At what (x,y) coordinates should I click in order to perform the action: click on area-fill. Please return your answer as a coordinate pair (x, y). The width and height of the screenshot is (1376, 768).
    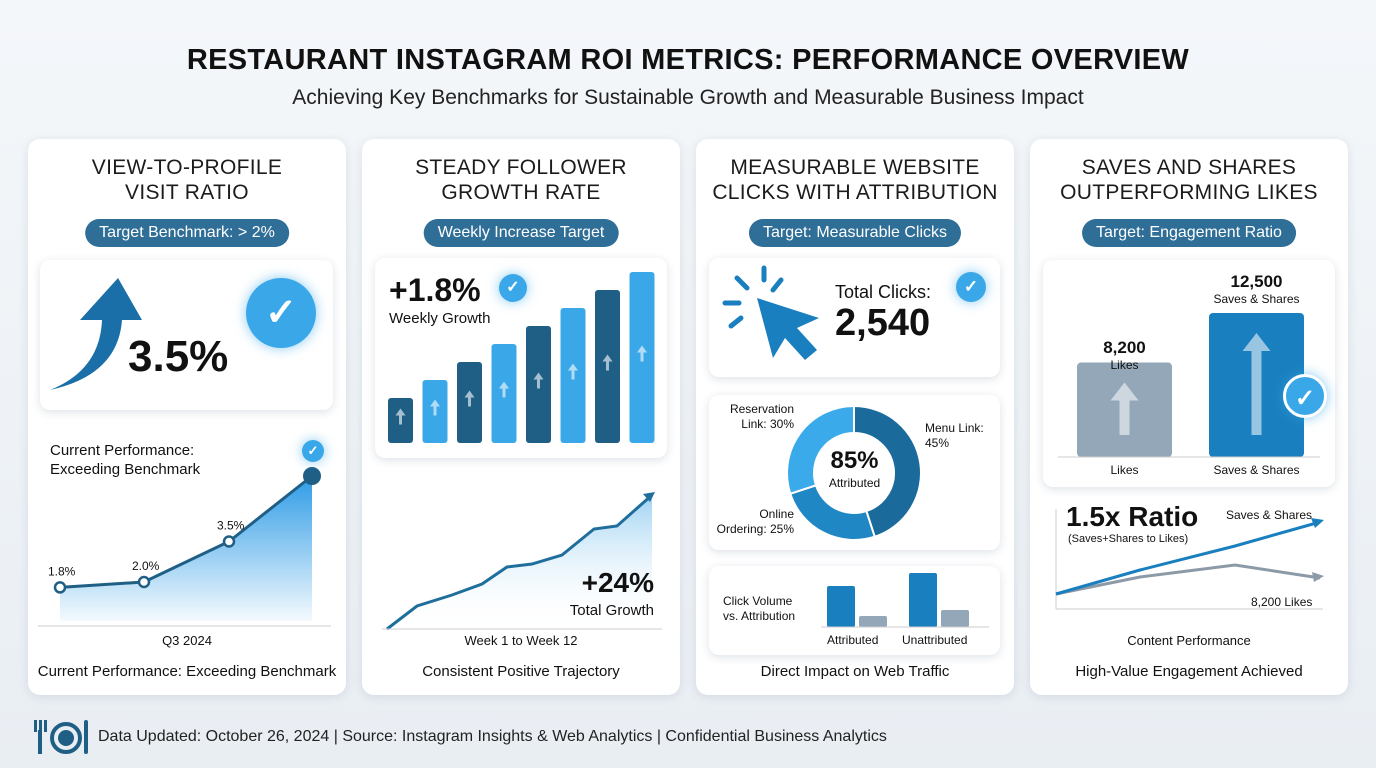
    Looking at the image, I should click on (186, 548).